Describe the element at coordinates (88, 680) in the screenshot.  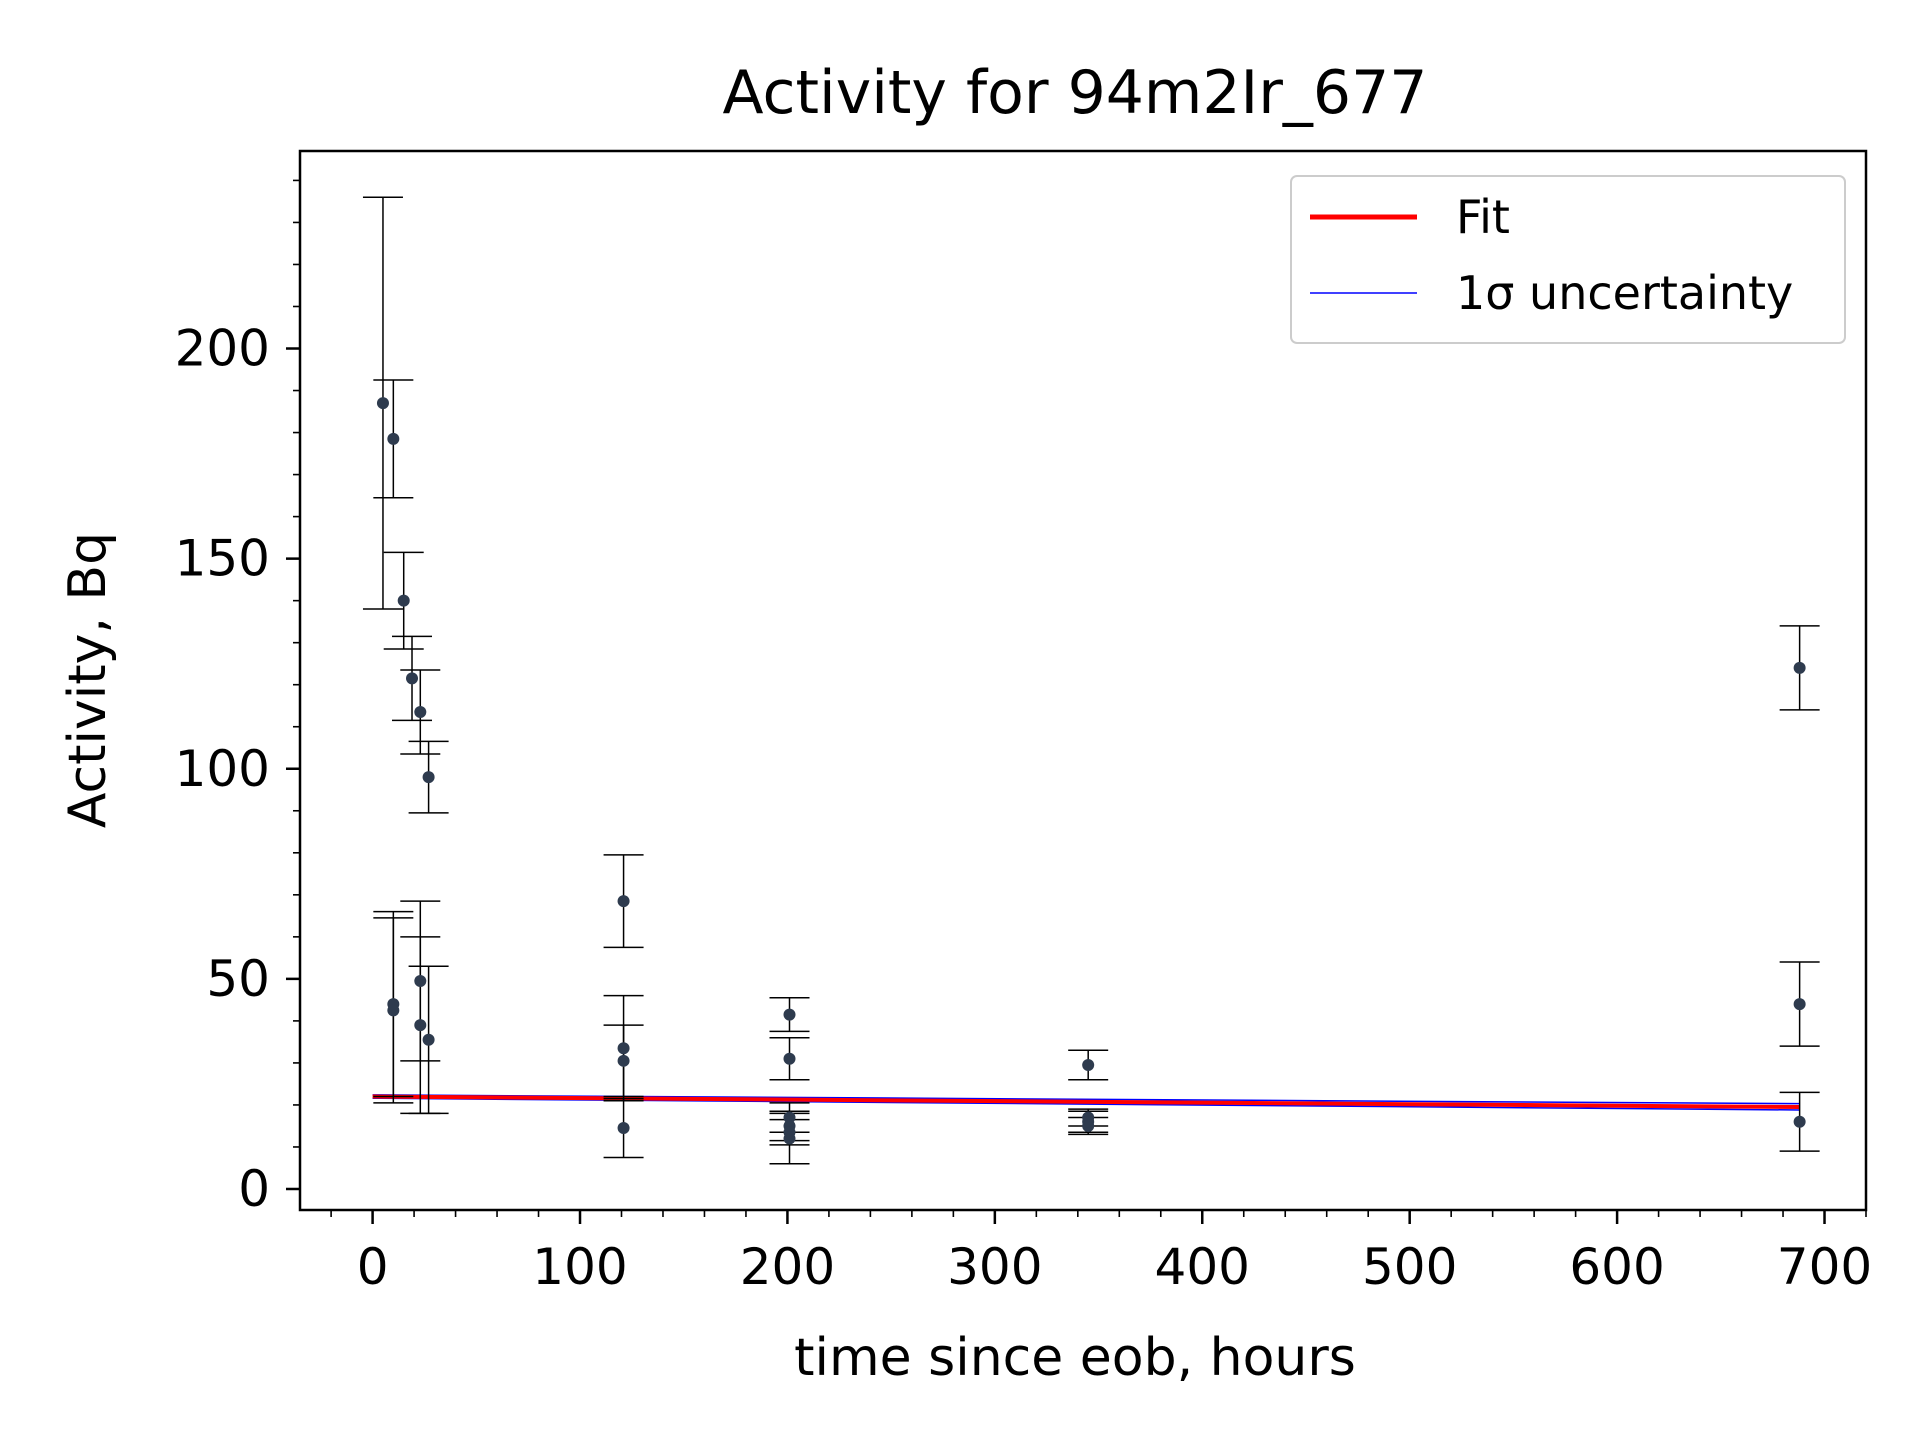
I see `y-axis-label: Activity, Bq` at that location.